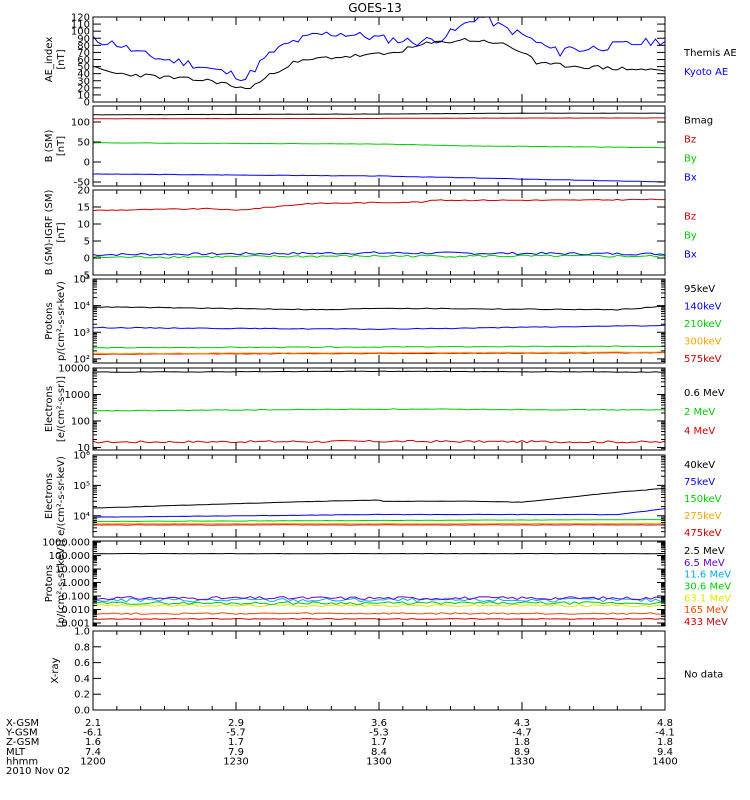 Image resolution: width=750 pixels, height=800 pixels. Describe the element at coordinates (82, 679) in the screenshot. I see `y-tick-label: 0.4` at that location.